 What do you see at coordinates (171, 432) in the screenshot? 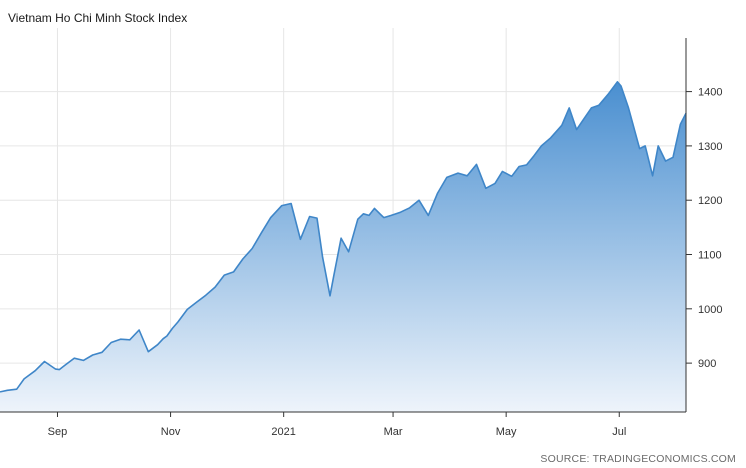
I see `x-tick-label: Nov` at bounding box center [171, 432].